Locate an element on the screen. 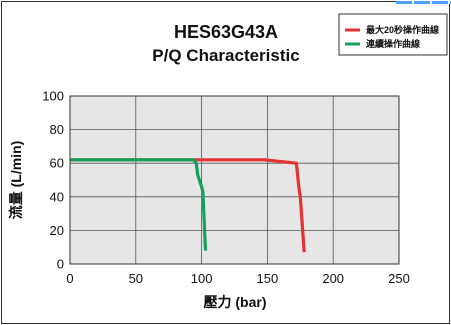 This screenshot has height=325, width=451. x-tick-label: 0 is located at coordinates (69, 278).